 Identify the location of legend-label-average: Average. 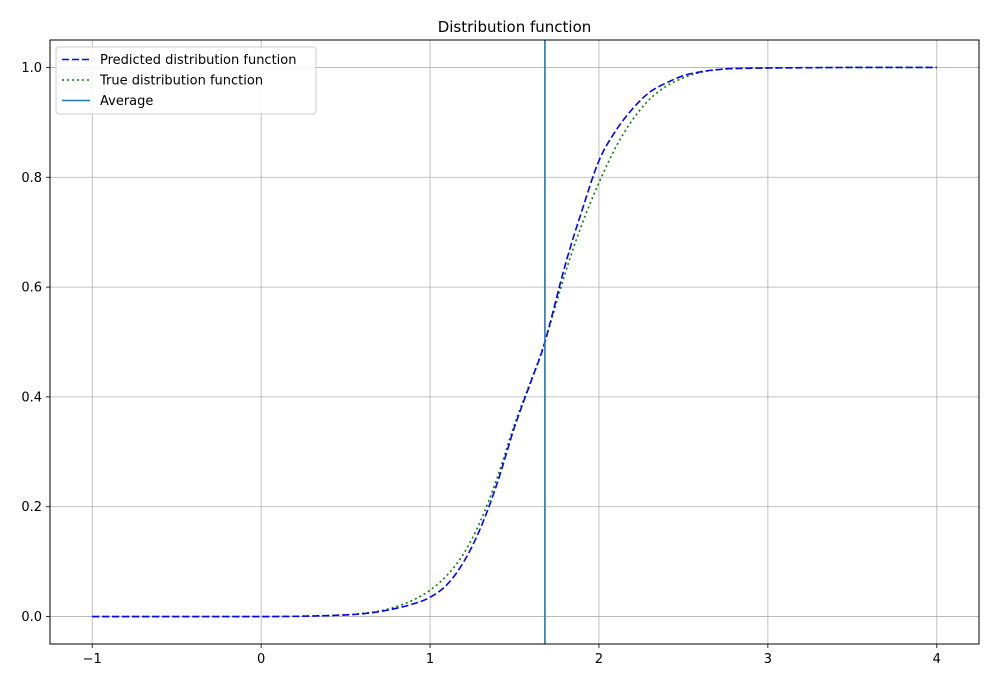
(126, 101).